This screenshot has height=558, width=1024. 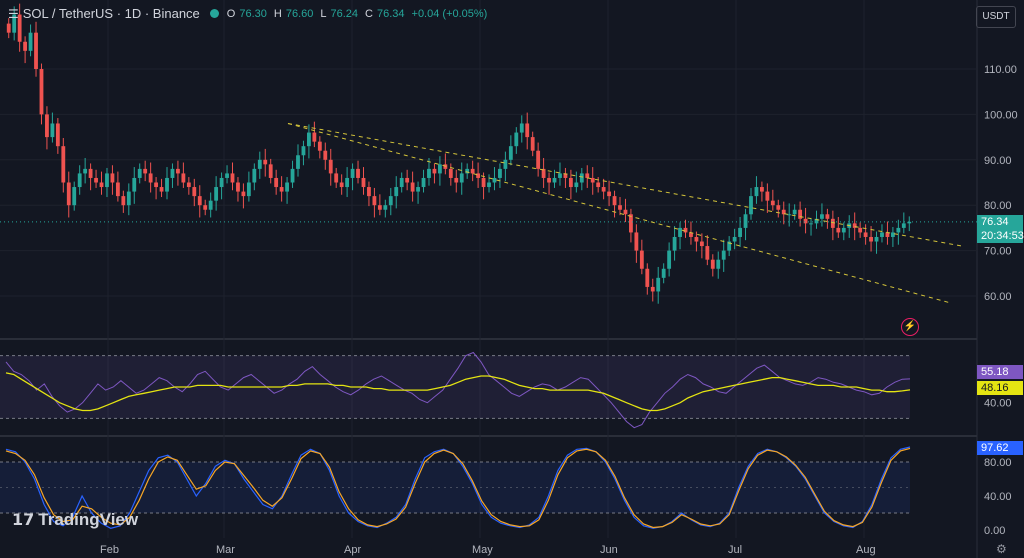 I want to click on rsi-line, so click(x=458, y=390).